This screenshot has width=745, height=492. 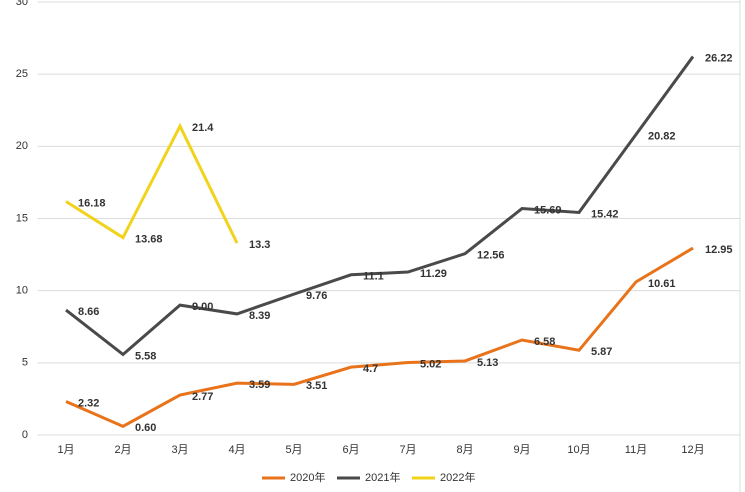 I want to click on x-tick-label: 12月, so click(x=692, y=450).